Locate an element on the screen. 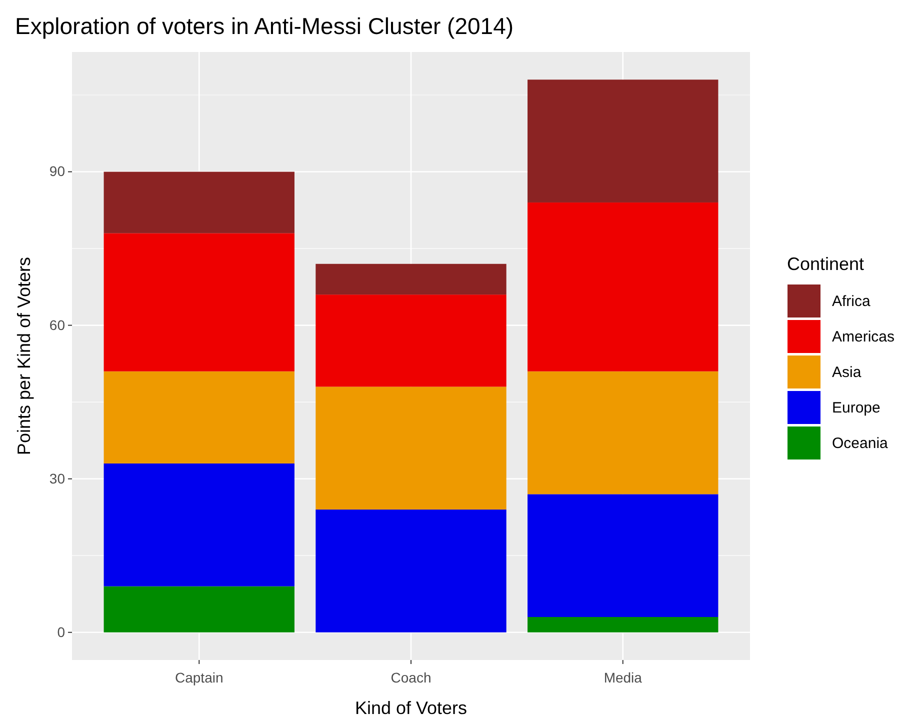 This screenshot has height=722, width=916. legend-label: Africa is located at coordinates (851, 301).